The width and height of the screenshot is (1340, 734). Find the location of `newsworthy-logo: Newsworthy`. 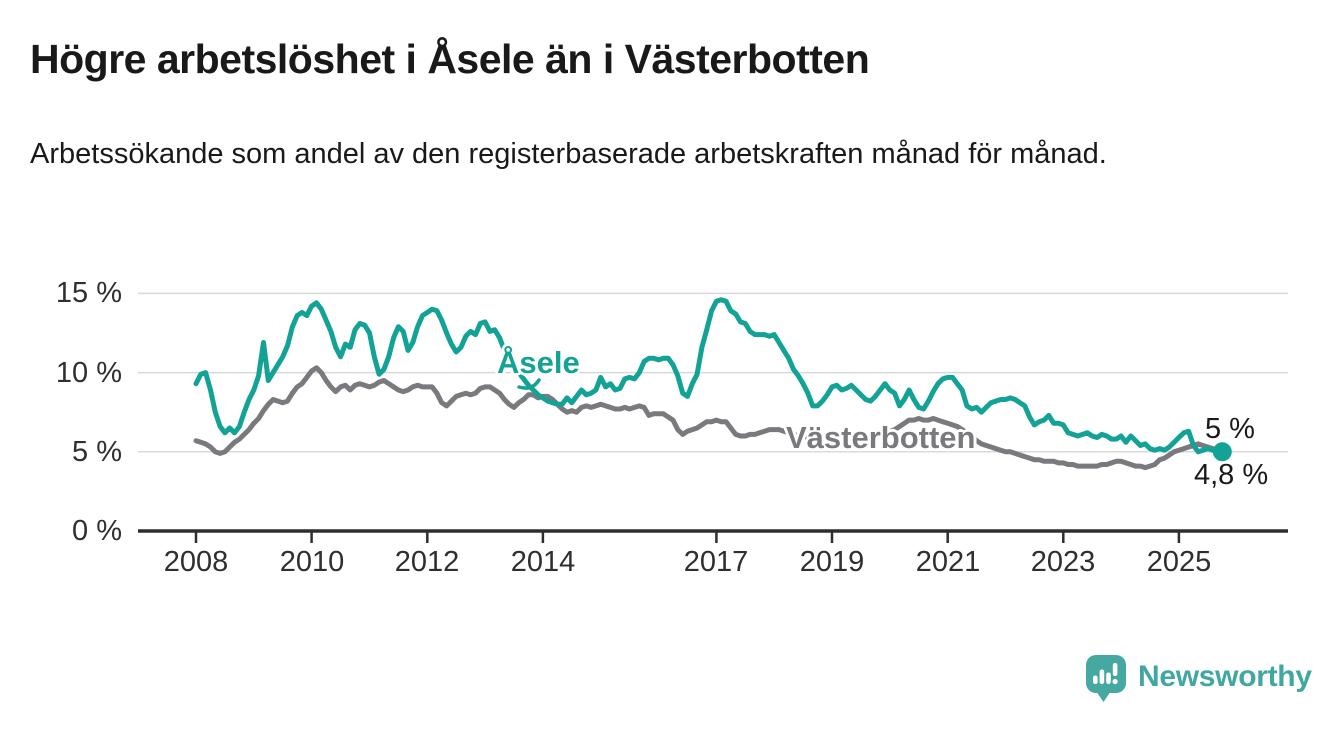

newsworthy-logo: Newsworthy is located at coordinates (1198, 679).